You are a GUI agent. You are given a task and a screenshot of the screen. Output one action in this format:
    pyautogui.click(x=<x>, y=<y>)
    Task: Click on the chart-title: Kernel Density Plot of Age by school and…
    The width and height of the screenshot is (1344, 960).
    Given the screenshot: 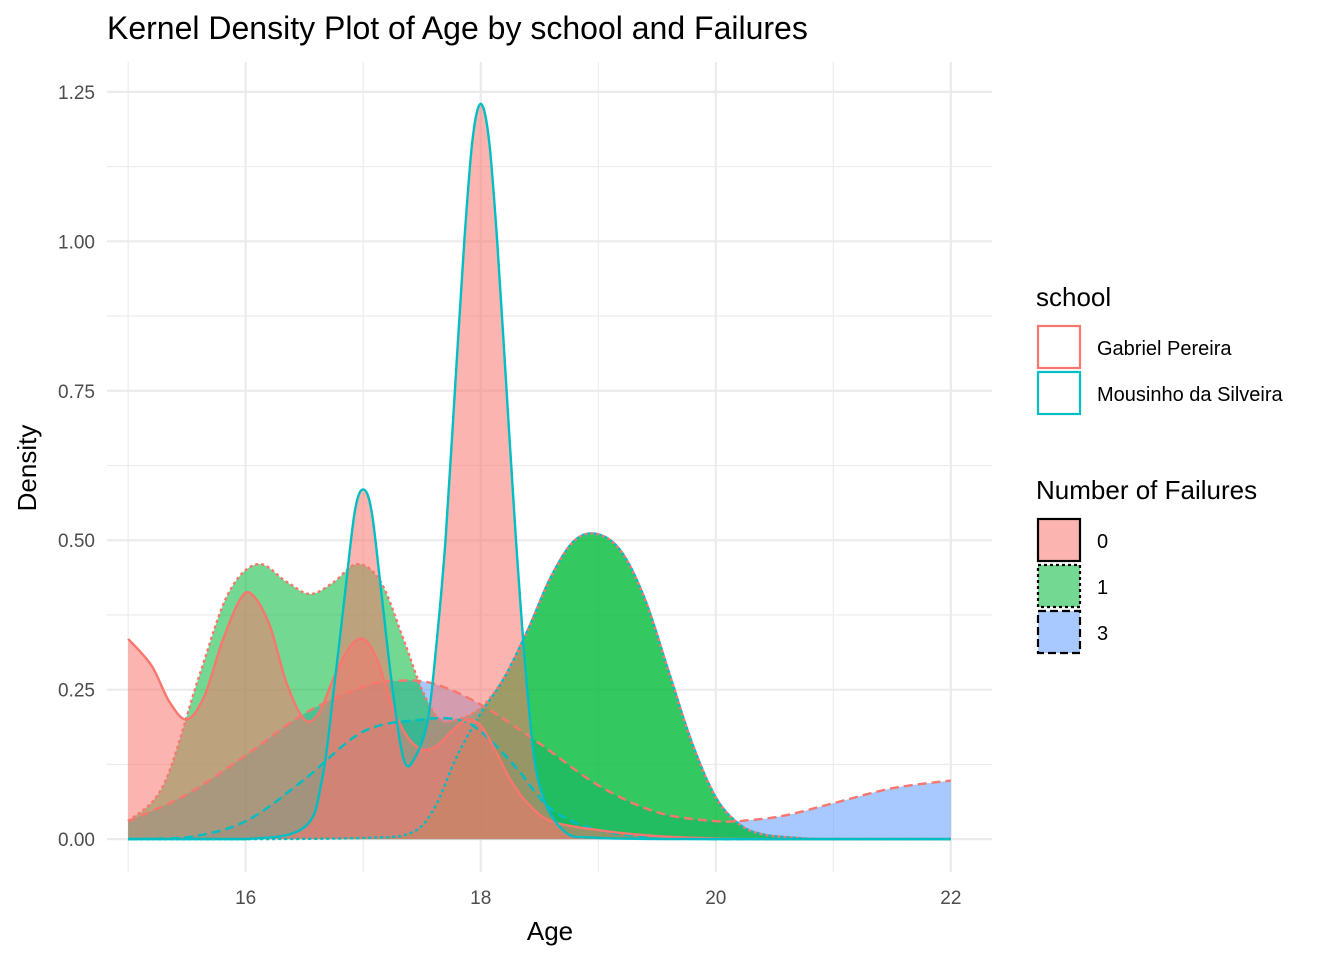 What is the action you would take?
    pyautogui.click(x=457, y=28)
    